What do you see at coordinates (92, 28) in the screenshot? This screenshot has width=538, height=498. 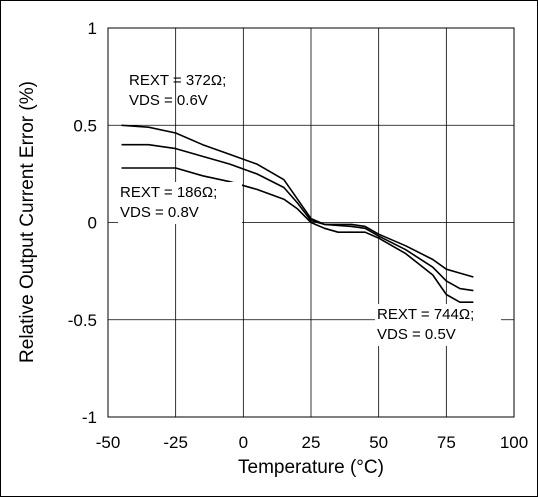 I see `y-tick-label: 1` at bounding box center [92, 28].